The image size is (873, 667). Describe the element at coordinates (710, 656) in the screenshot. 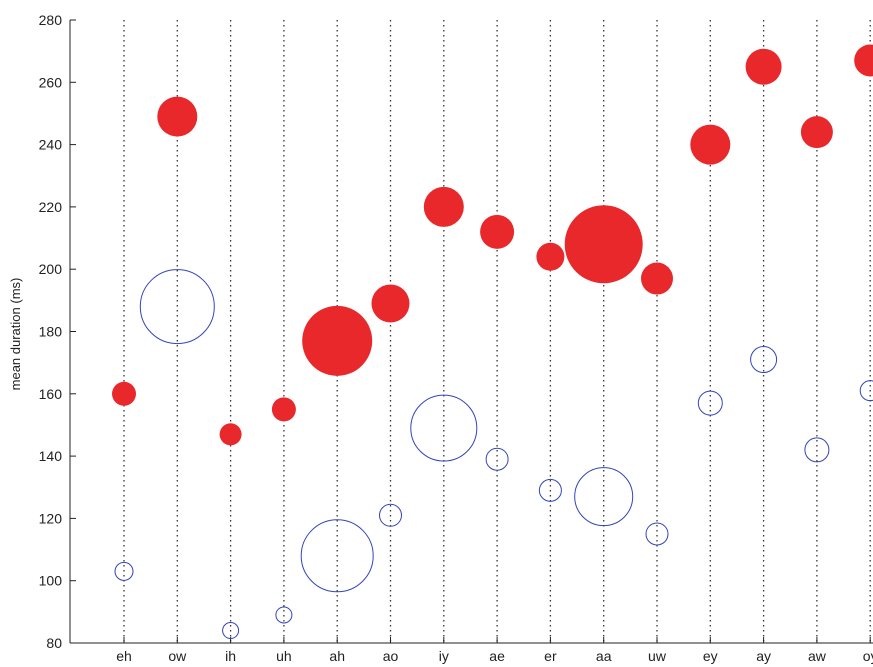

I see `x-tick-label-ey: ey` at that location.